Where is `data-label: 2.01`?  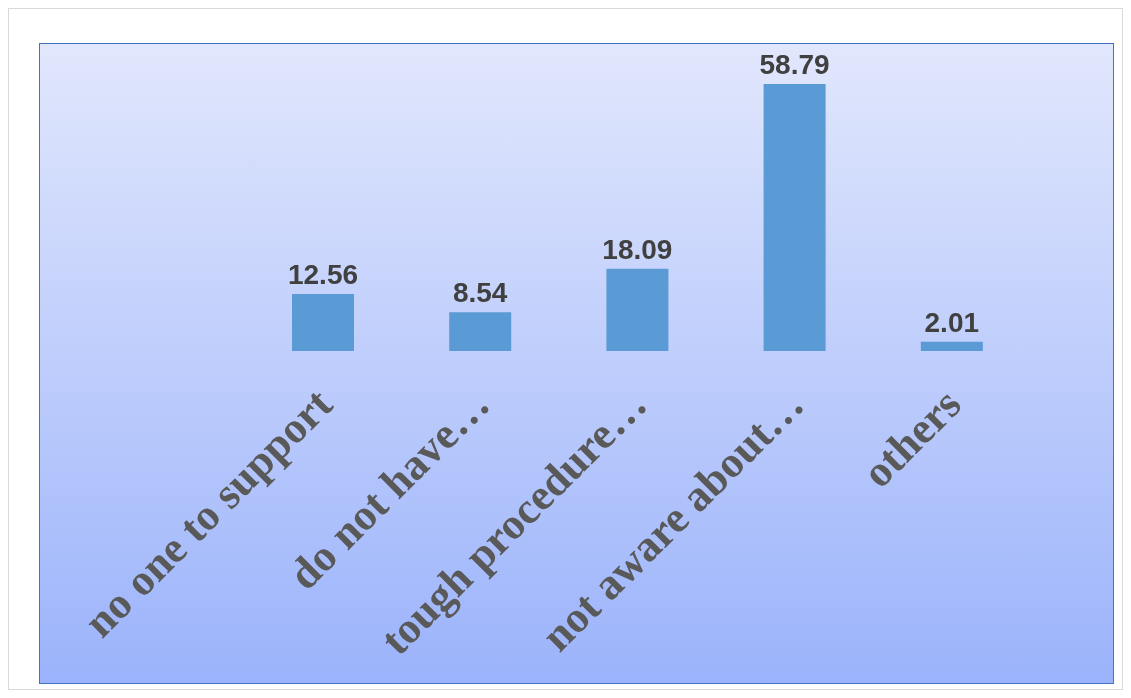 data-label: 2.01 is located at coordinates (952, 322).